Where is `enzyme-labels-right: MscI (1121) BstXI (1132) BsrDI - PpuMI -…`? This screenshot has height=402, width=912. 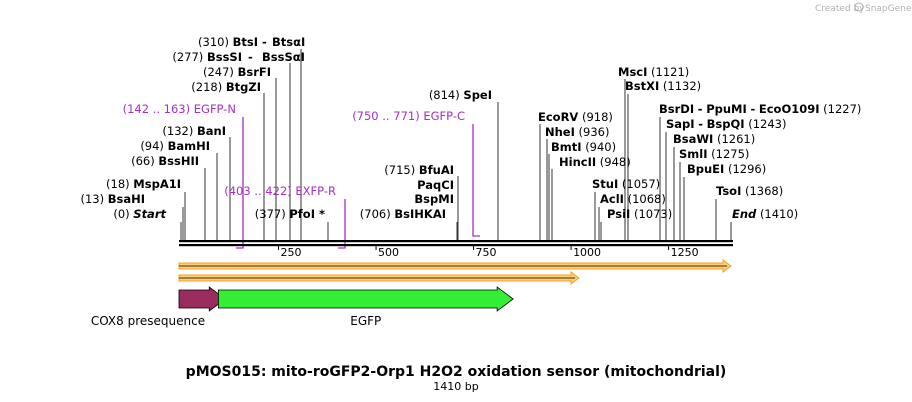 enzyme-labels-right: MscI (1121) BstXI (1132) BsrDI - PpuMI -… is located at coordinates (699, 143).